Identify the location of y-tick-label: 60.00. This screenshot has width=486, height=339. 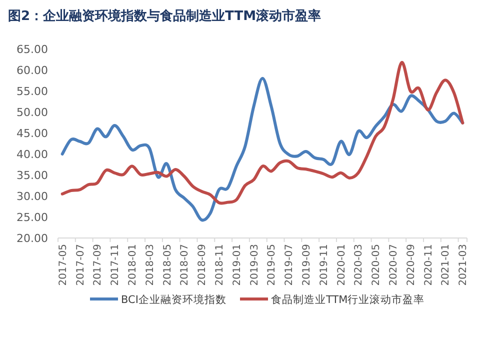
(32, 70).